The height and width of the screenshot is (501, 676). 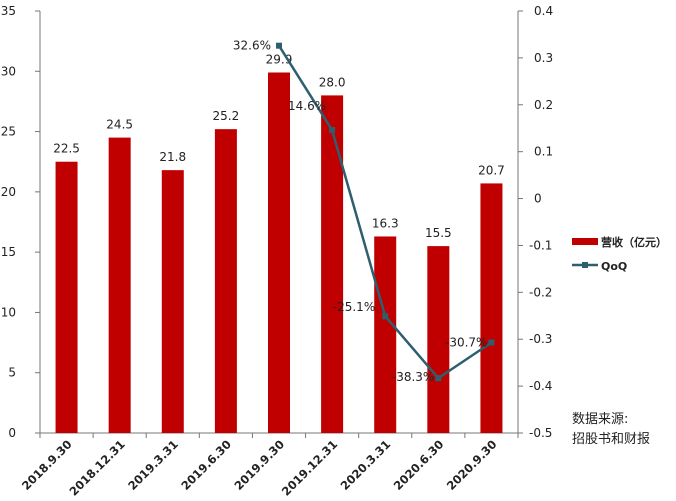 I want to click on revenue-bar-value-label: 20.7, so click(x=491, y=170).